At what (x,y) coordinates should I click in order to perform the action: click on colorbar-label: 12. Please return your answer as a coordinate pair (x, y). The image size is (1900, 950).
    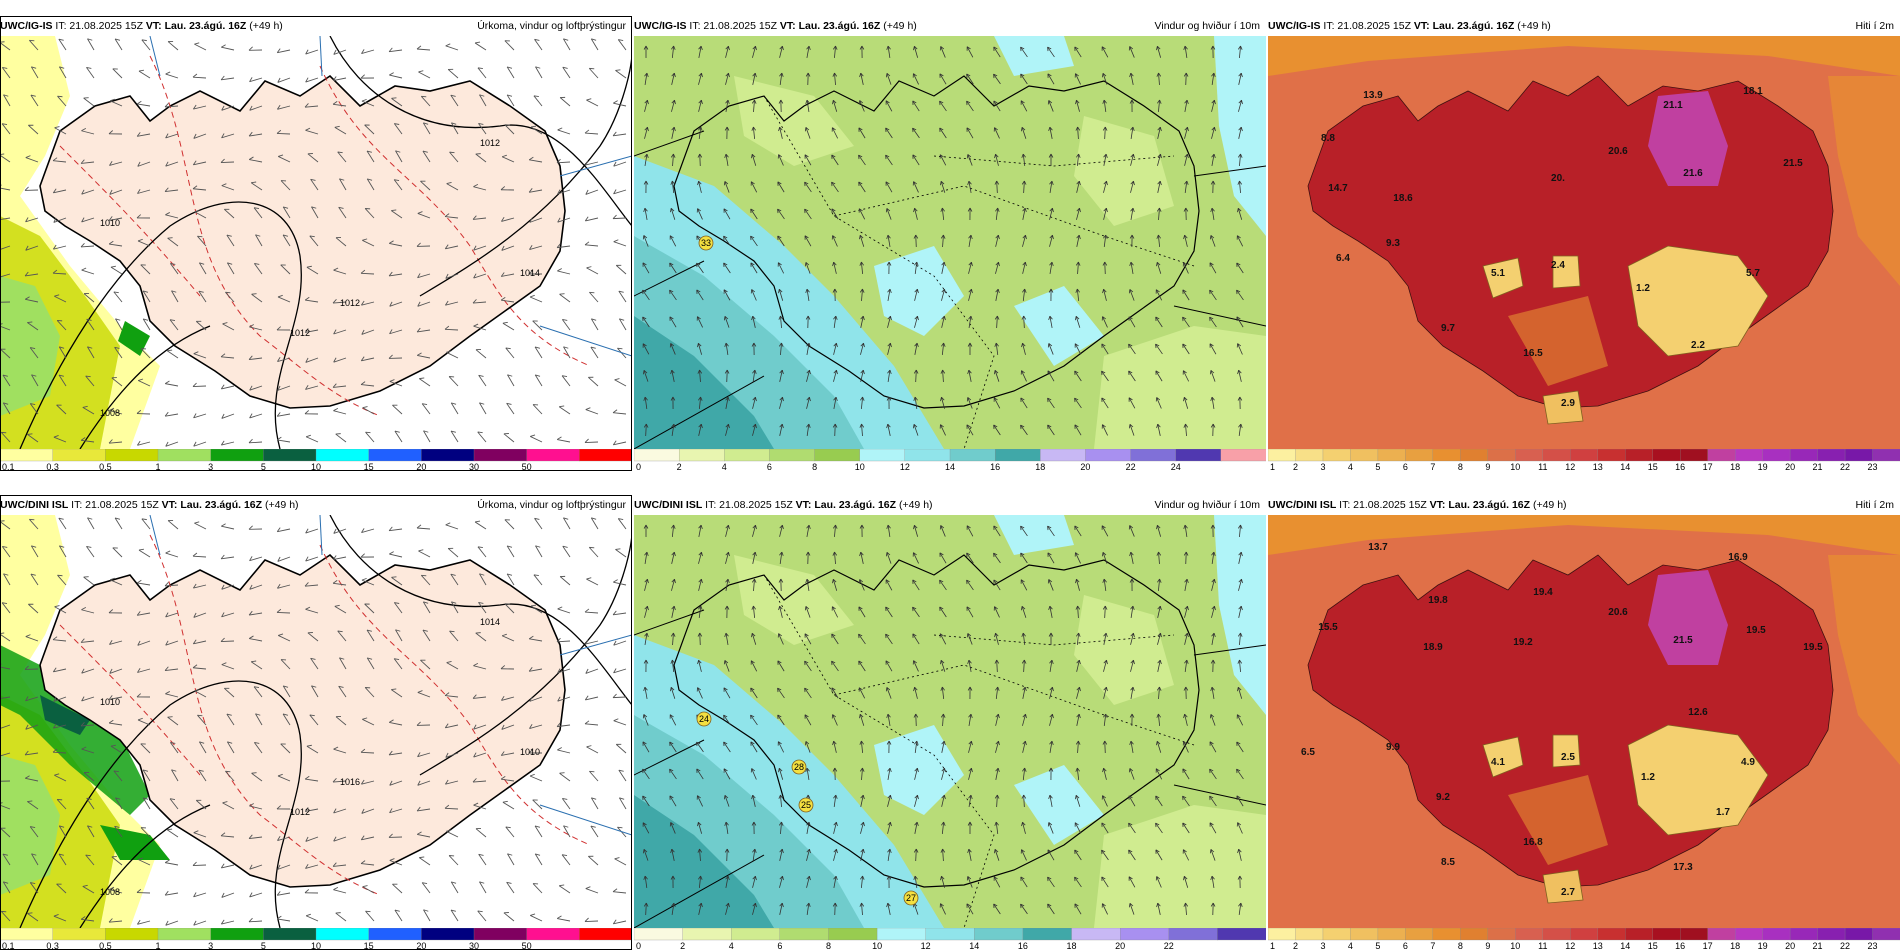
    Looking at the image, I should click on (1570, 466).